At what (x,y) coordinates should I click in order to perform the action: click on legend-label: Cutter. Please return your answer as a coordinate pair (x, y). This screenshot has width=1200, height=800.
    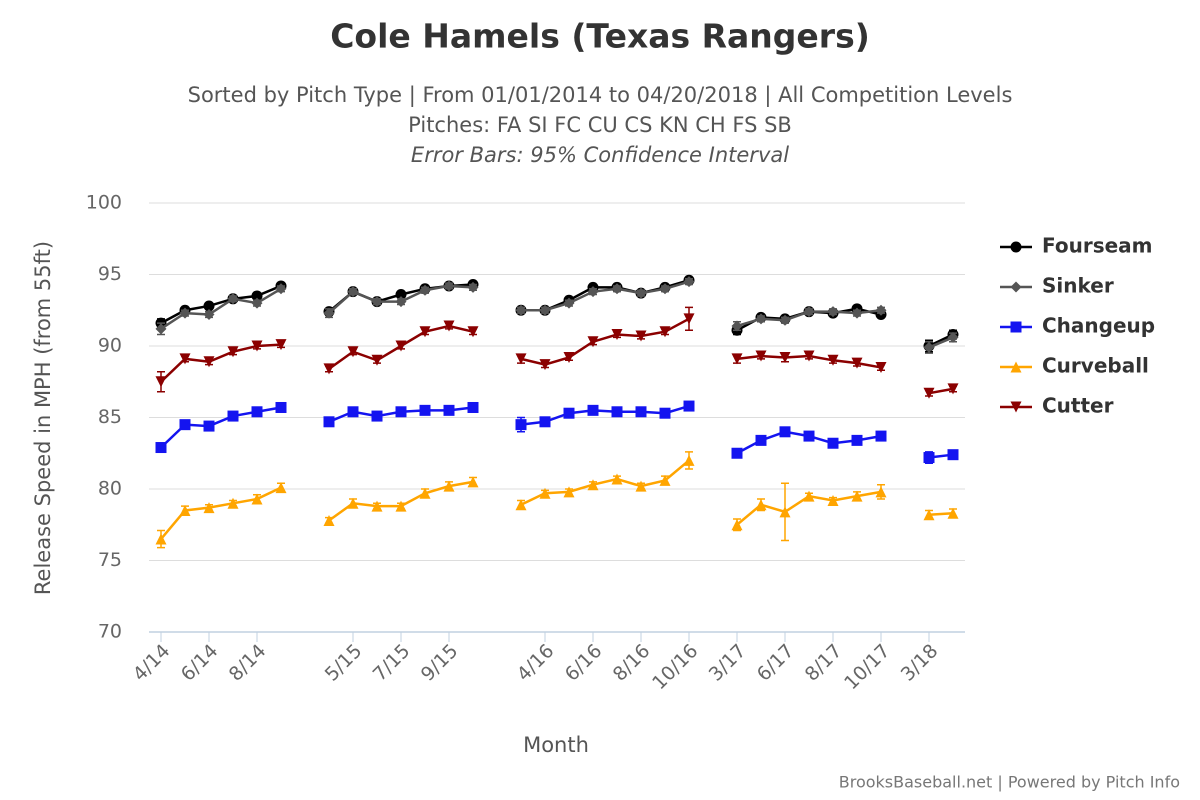
    Looking at the image, I should click on (1078, 406).